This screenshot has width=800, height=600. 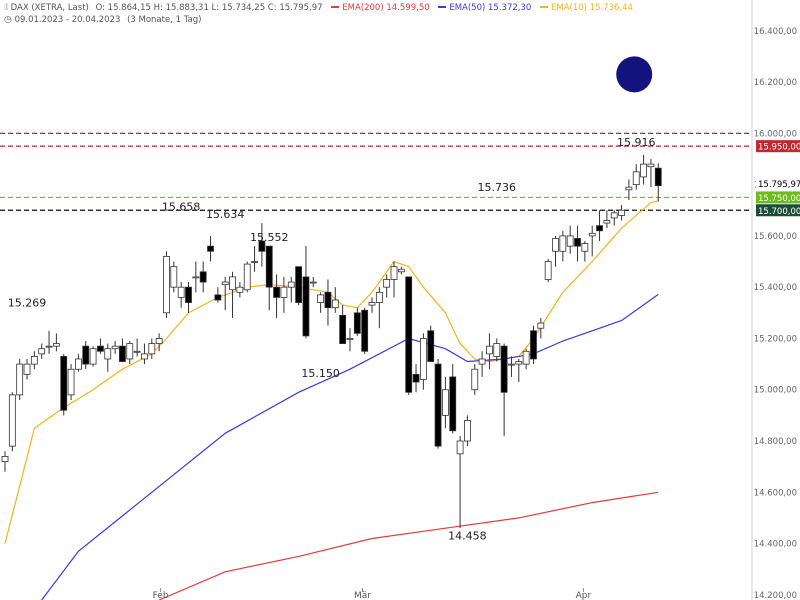 I want to click on ema200-label: EMA(200), so click(x=363, y=8).